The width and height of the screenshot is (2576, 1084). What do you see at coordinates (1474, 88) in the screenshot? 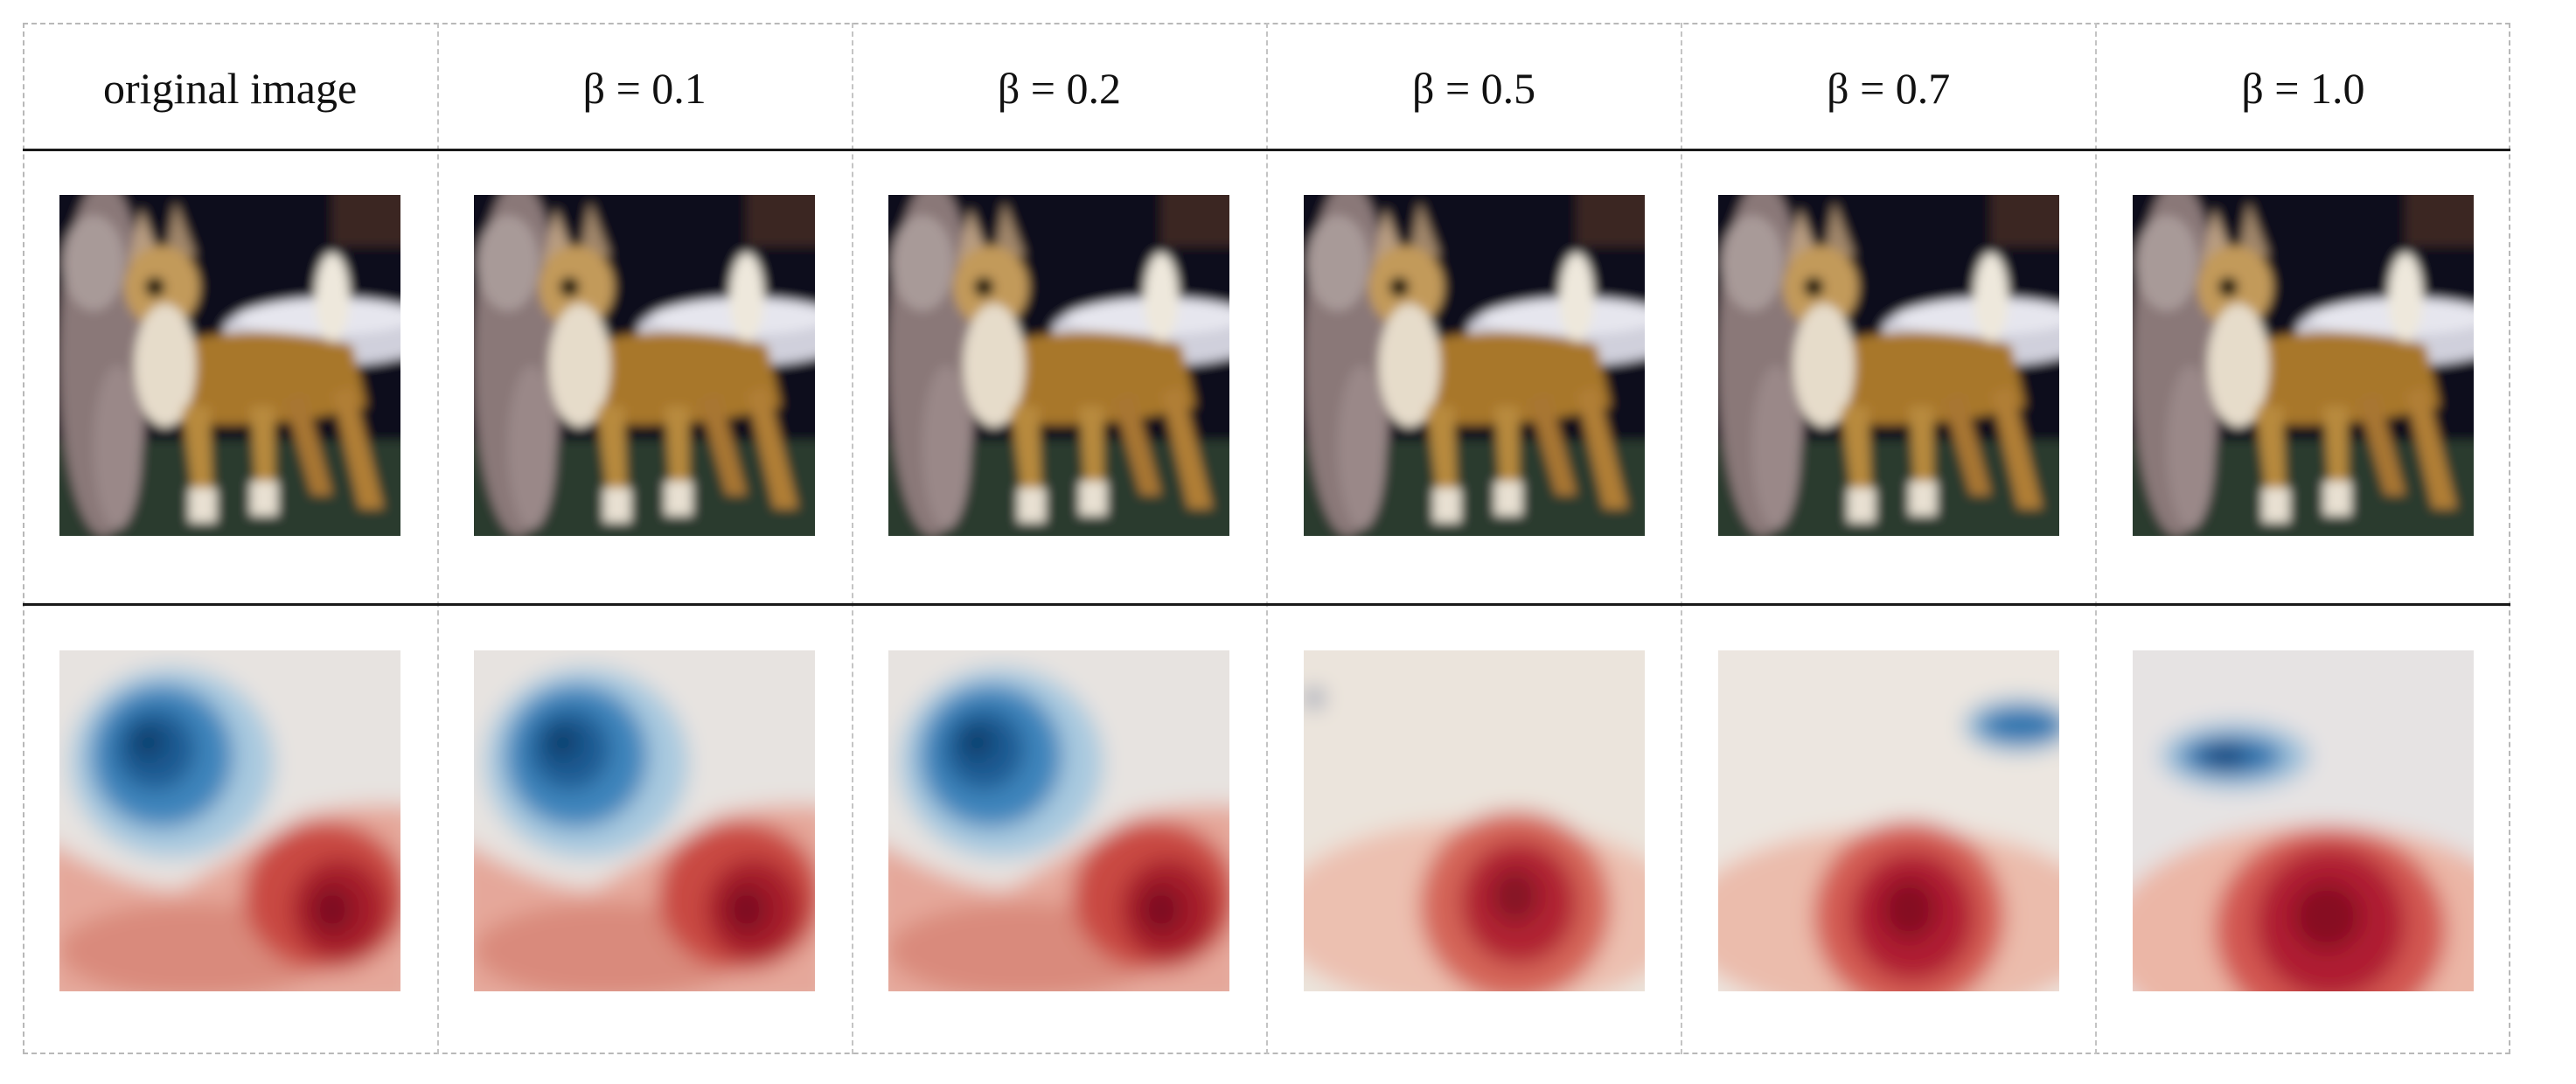
I see `column-header: β = 0.5` at bounding box center [1474, 88].